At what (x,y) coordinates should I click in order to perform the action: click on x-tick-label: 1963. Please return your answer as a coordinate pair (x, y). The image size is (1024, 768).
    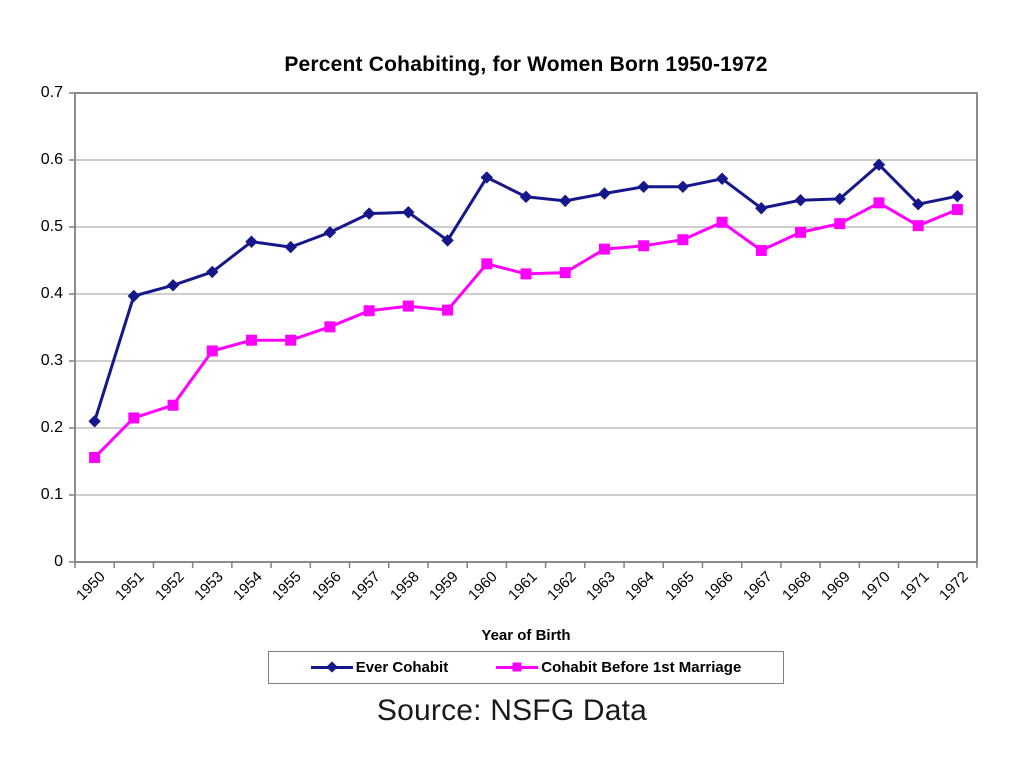
    Looking at the image, I should click on (601, 586).